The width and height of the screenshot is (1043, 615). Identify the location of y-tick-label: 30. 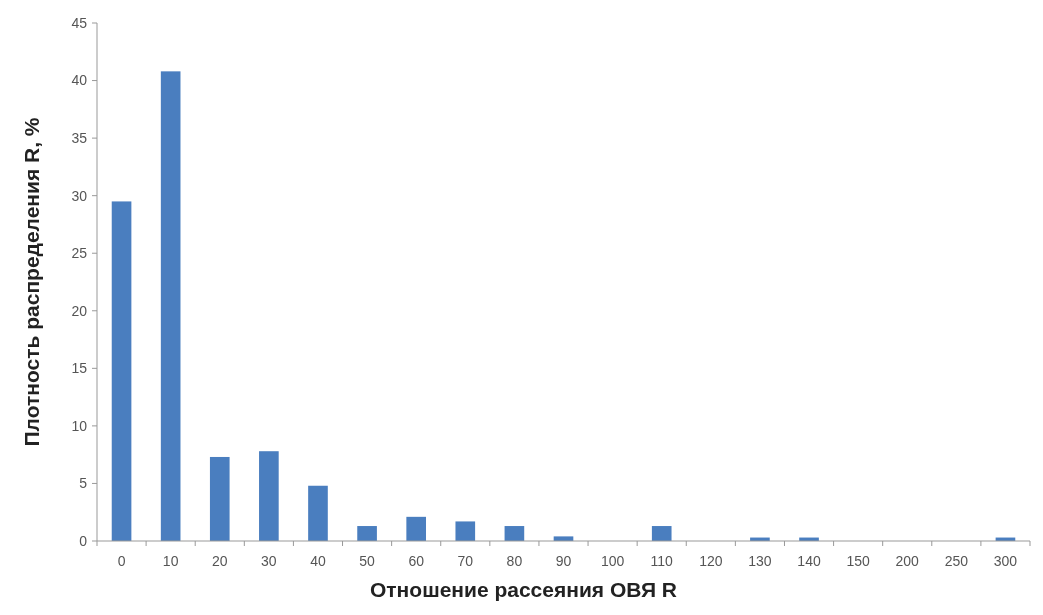
(79, 195).